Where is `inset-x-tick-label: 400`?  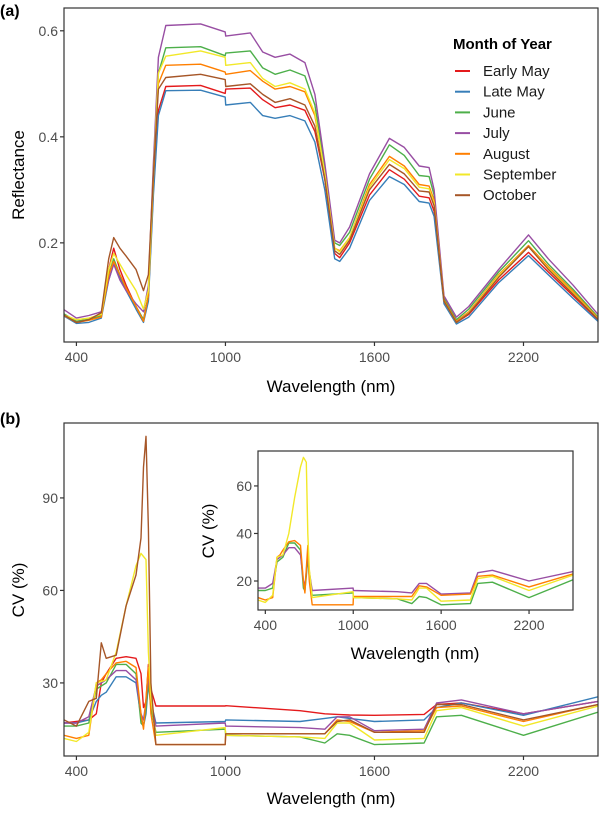 inset-x-tick-label: 400 is located at coordinates (266, 625).